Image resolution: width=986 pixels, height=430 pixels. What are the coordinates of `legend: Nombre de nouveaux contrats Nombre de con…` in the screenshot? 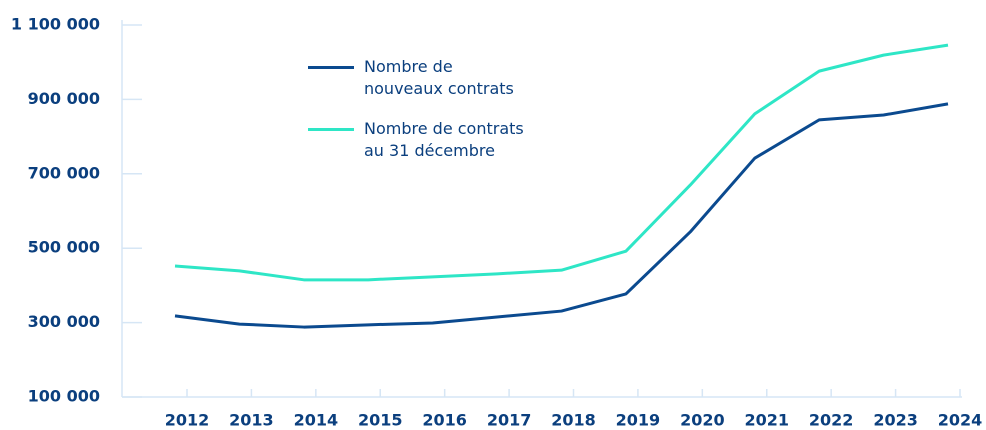 It's located at (416, 118).